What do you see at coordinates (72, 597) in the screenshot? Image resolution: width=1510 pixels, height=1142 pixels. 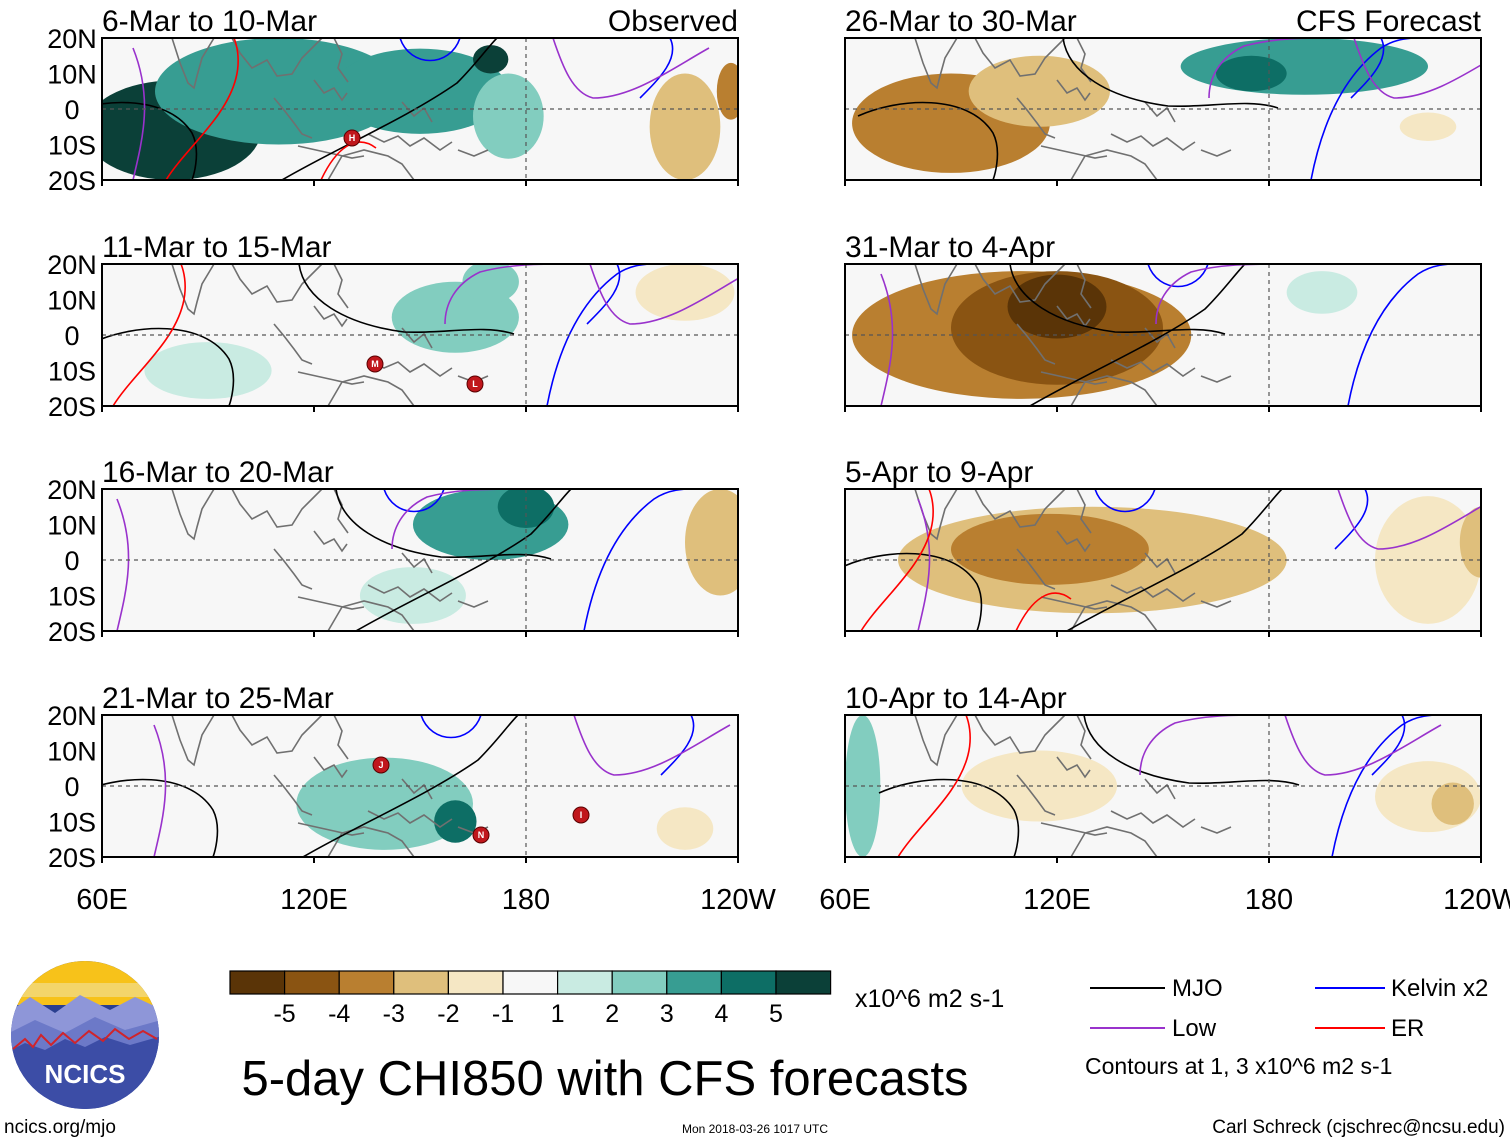 I see `lat-label-2-3: 10S` at bounding box center [72, 597].